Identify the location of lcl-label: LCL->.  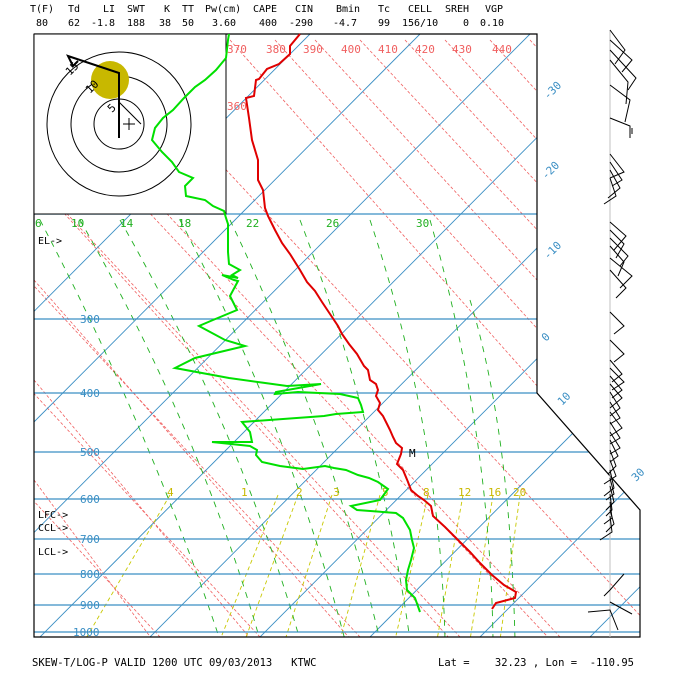
(53, 552).